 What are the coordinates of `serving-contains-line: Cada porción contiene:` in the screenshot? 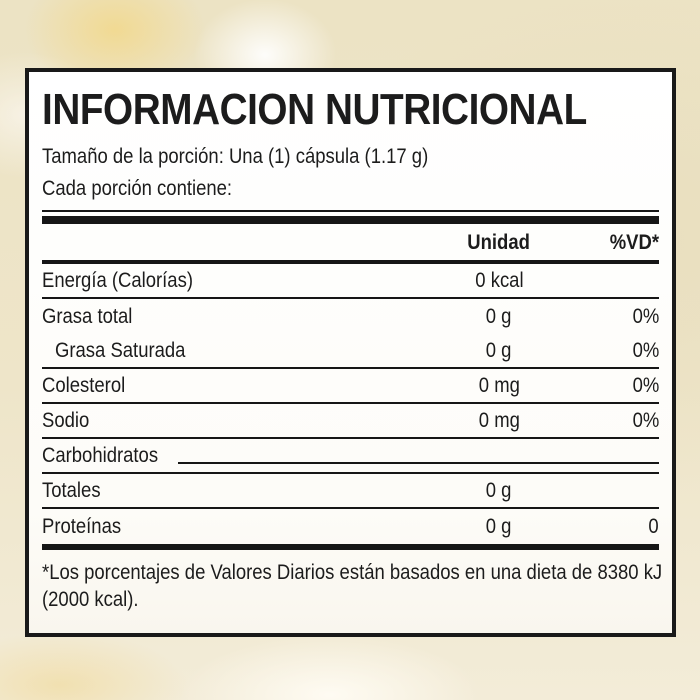 It's located at (137, 188).